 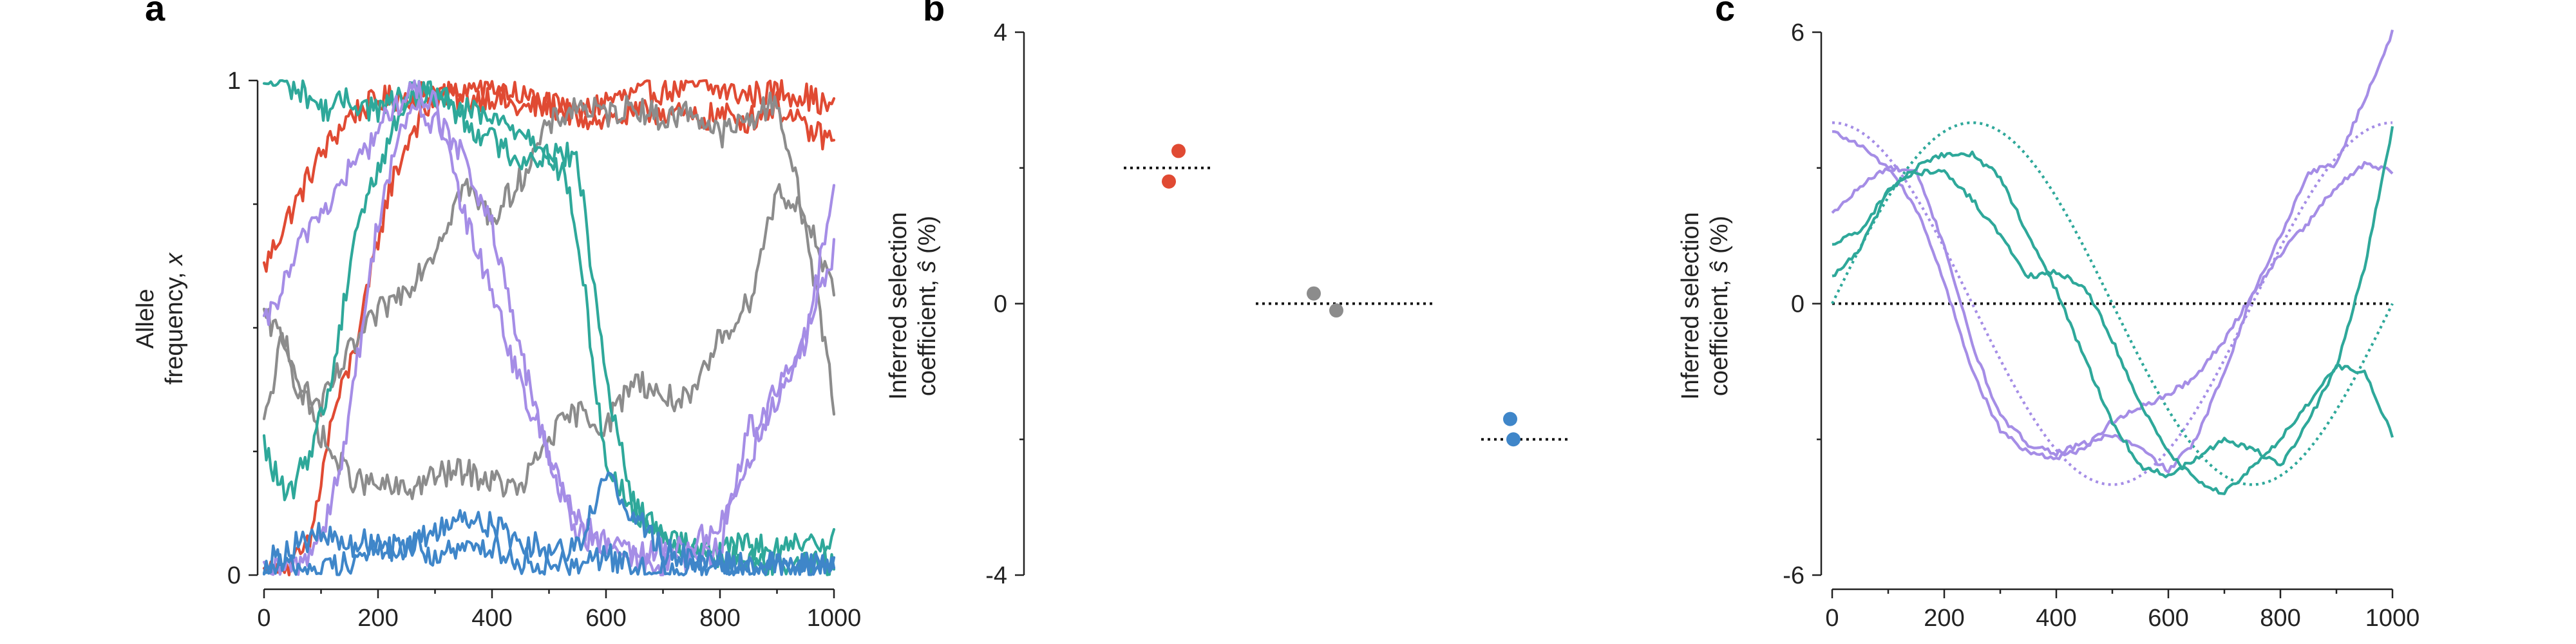 What do you see at coordinates (2280, 619) in the screenshot?
I see `panel-c-xtick-label: 800` at bounding box center [2280, 619].